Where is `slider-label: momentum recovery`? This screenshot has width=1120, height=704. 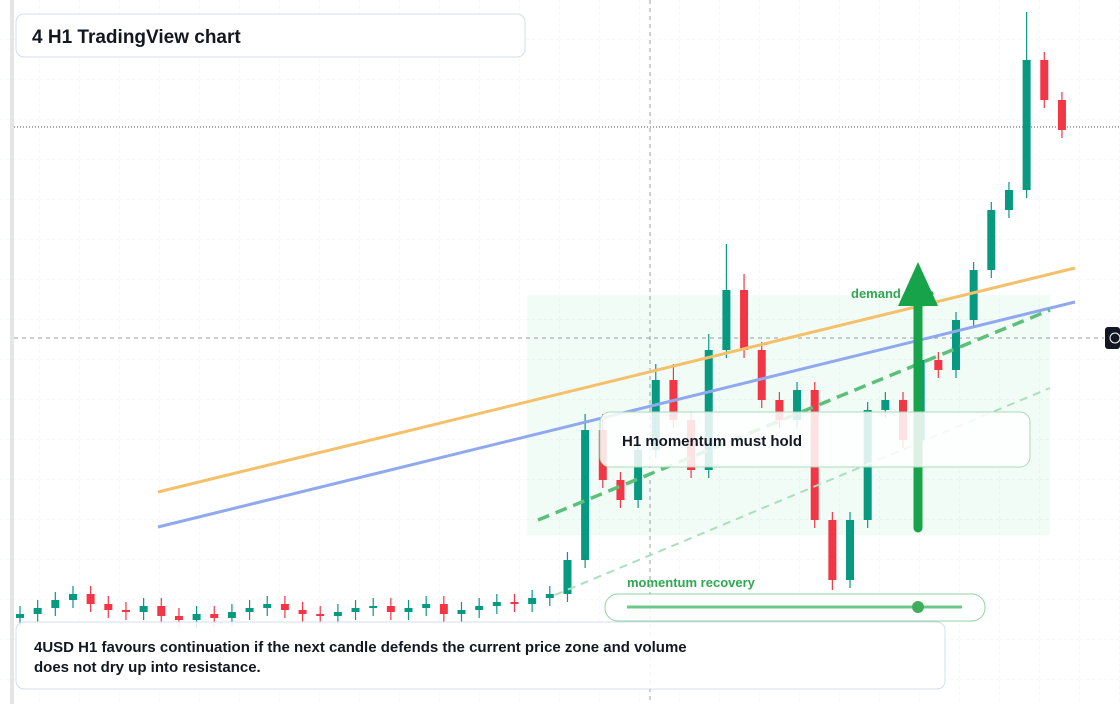
slider-label: momentum recovery is located at coordinates (691, 582).